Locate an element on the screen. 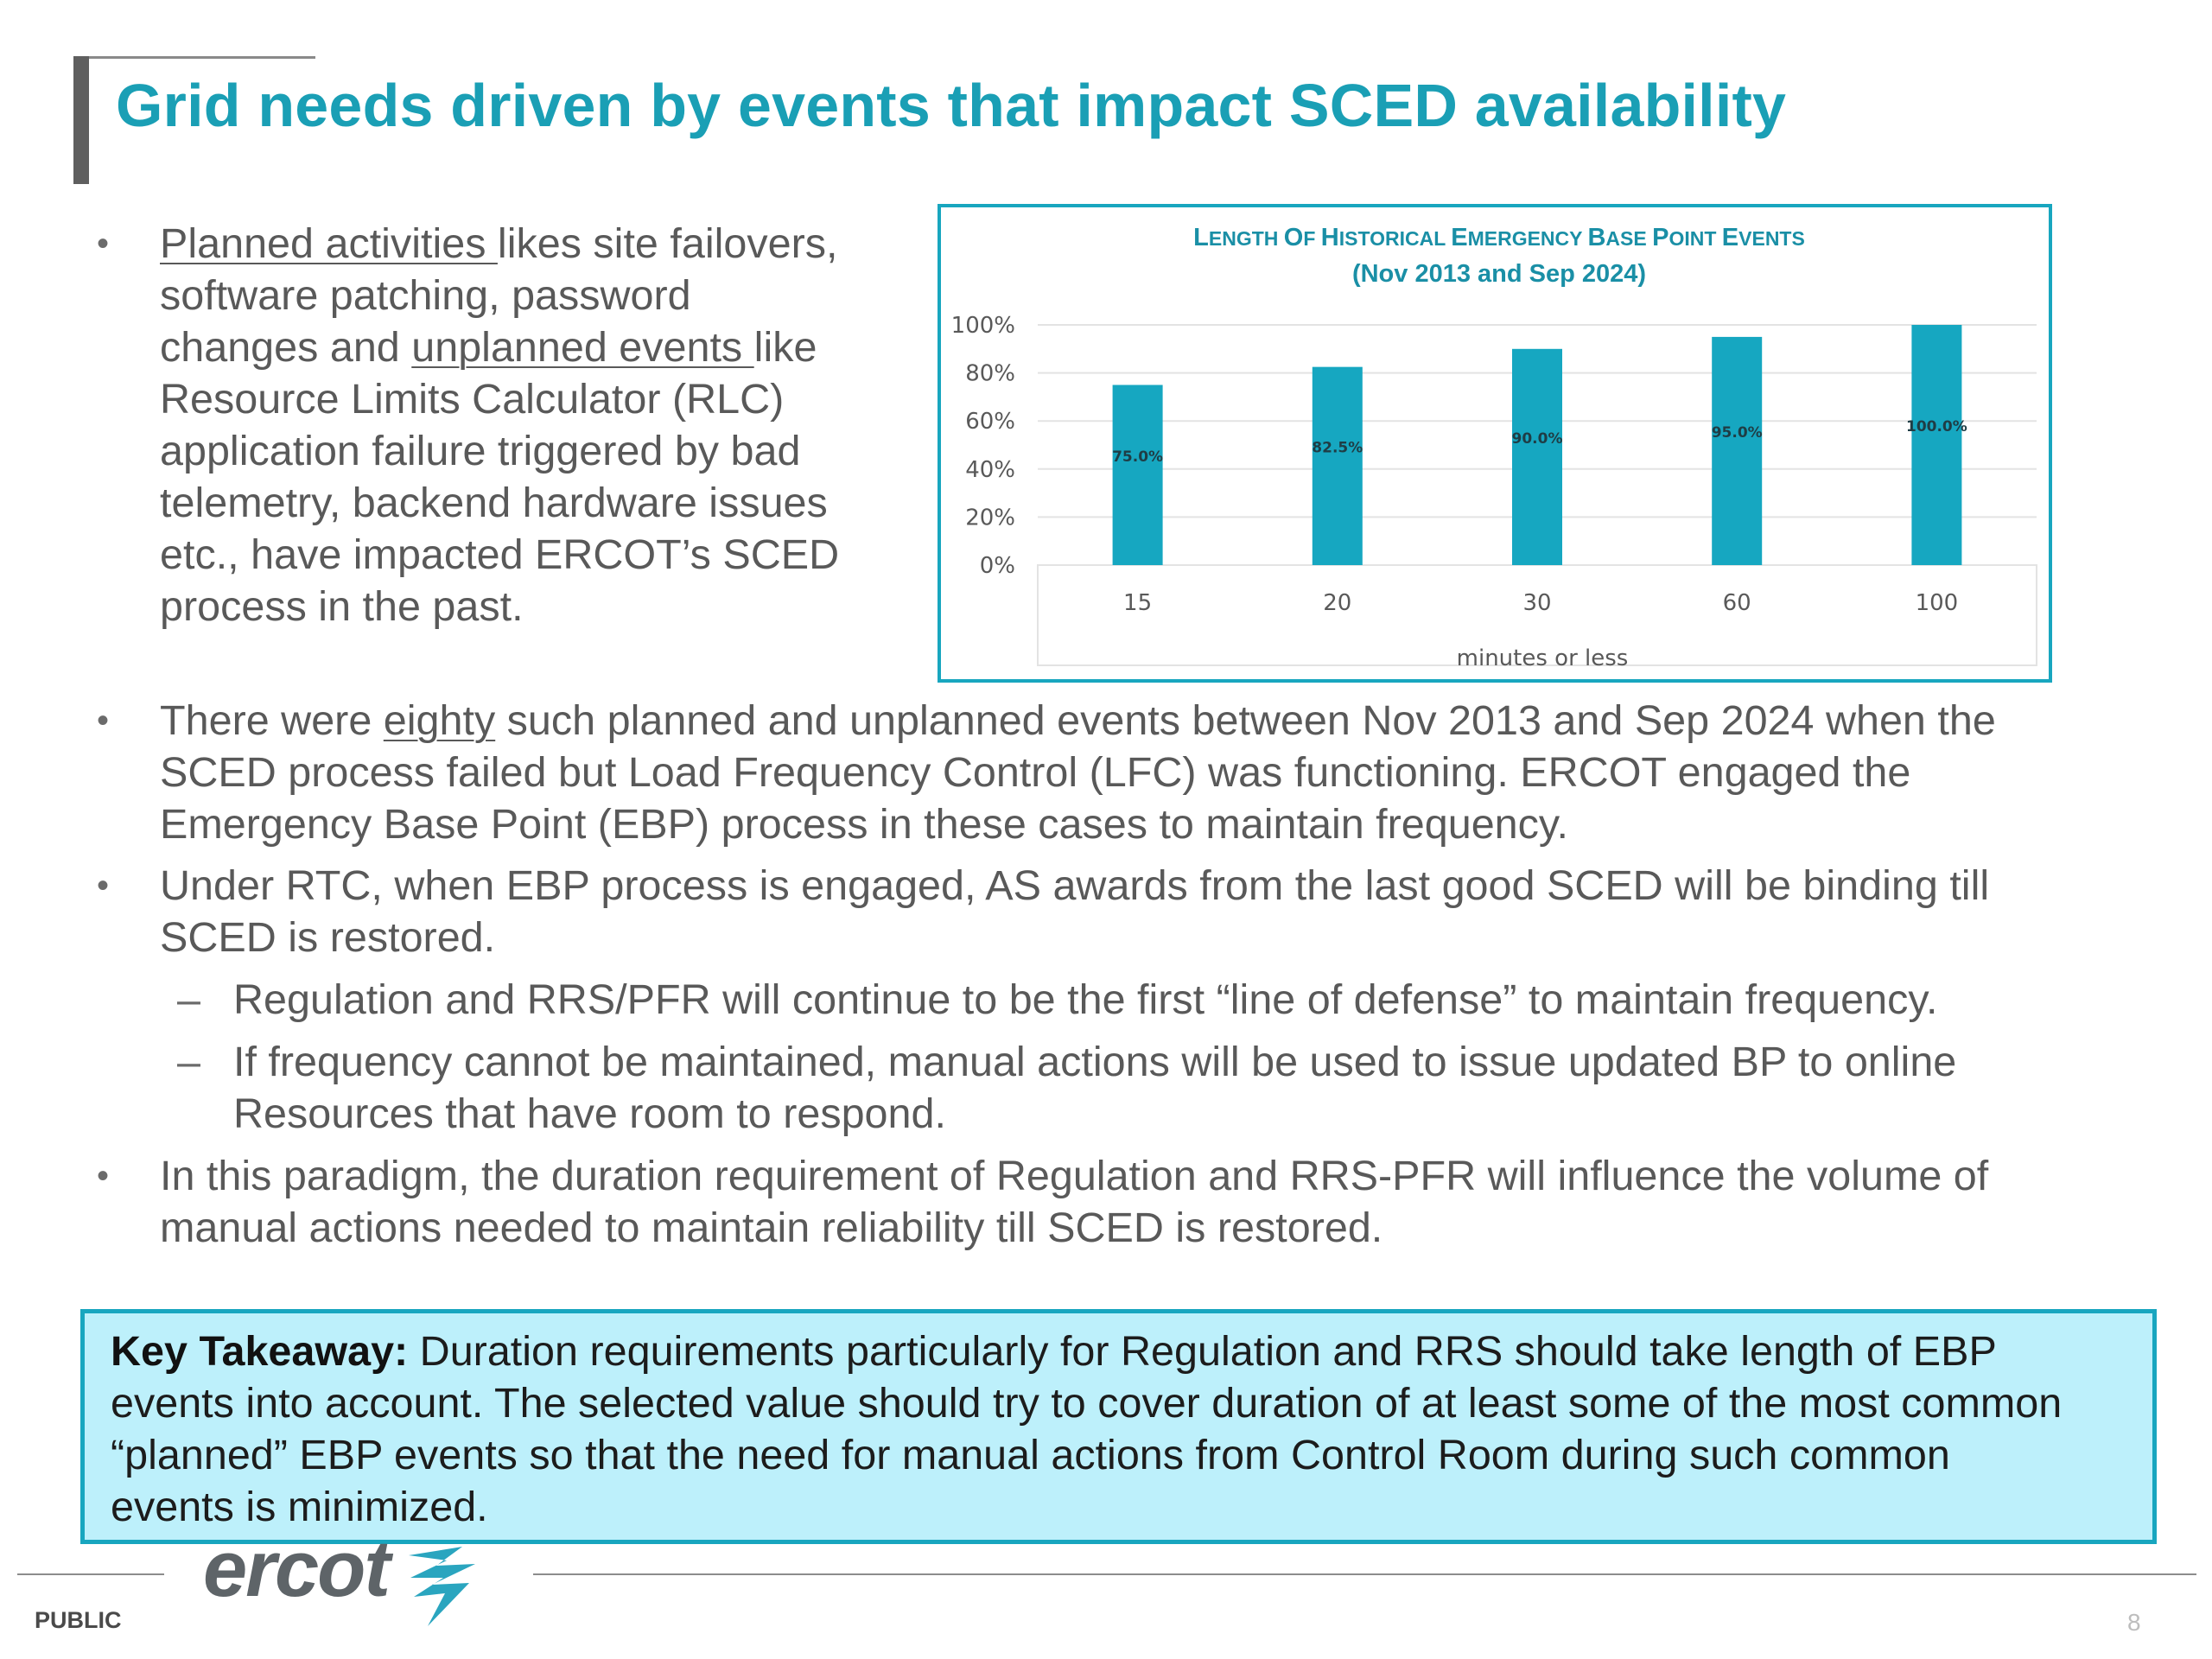 The width and height of the screenshot is (2212, 1659). ercot-bolt-icon is located at coordinates (442, 1586).